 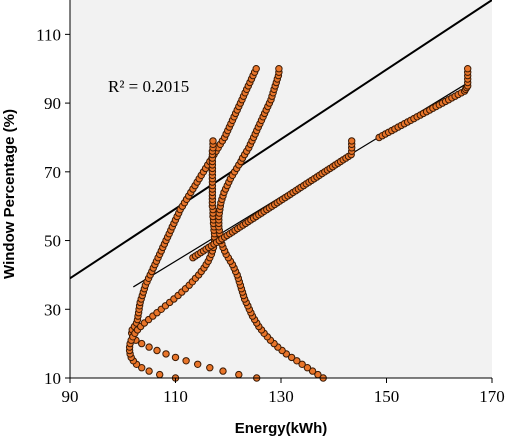 I want to click on y-axis-title: Window Percentage (%), so click(x=9, y=194).